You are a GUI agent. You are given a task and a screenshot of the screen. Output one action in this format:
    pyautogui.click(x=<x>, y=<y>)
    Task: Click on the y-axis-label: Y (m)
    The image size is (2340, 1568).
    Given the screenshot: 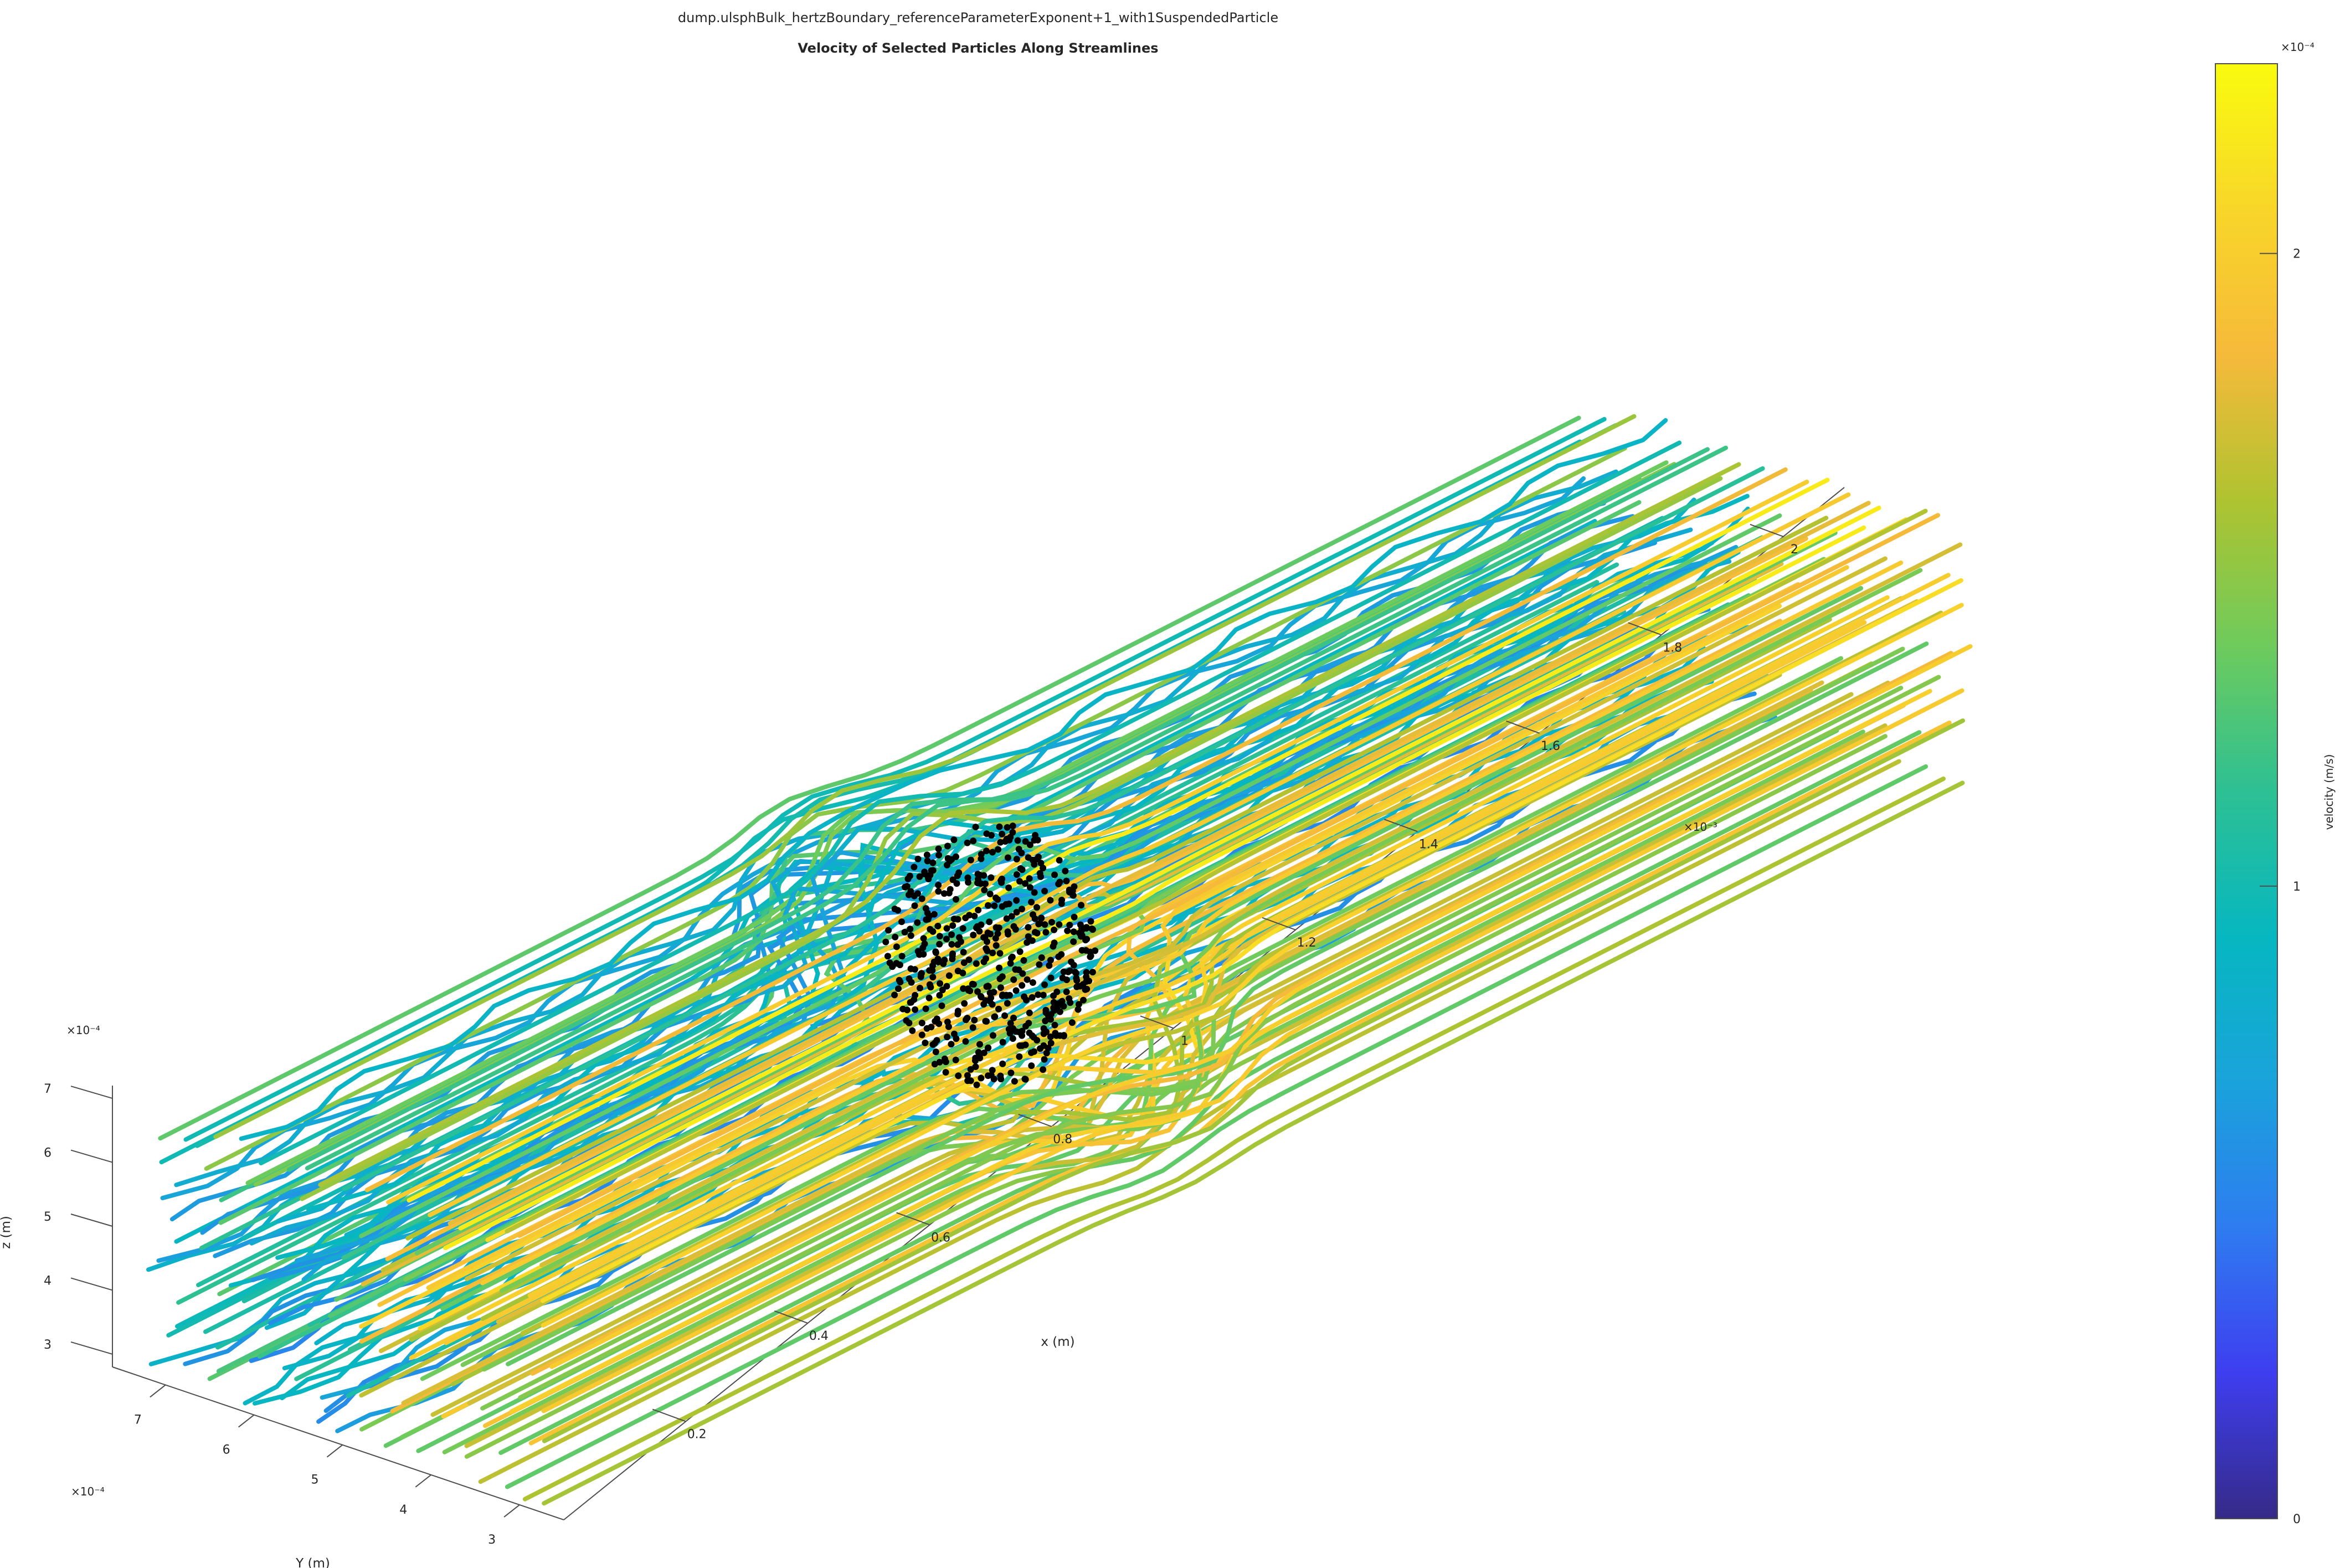 What is the action you would take?
    pyautogui.click(x=312, y=1562)
    